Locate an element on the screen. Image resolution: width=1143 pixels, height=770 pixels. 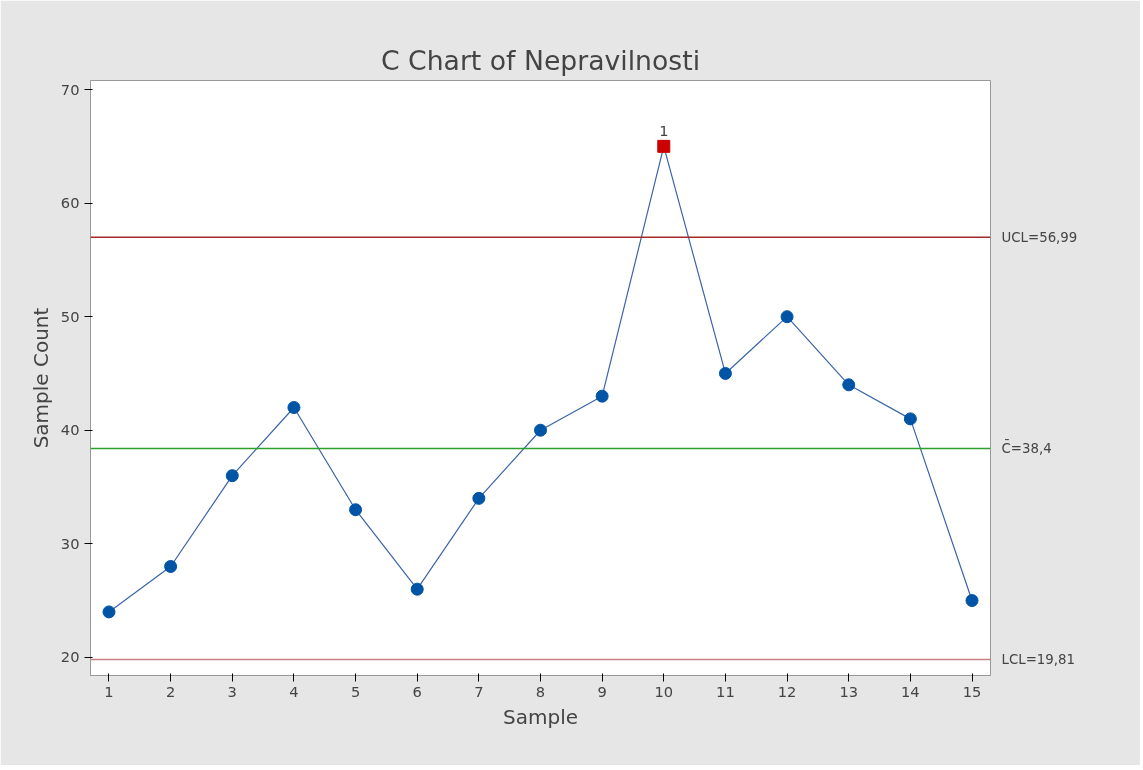
x-tick-label: 12 is located at coordinates (787, 691).